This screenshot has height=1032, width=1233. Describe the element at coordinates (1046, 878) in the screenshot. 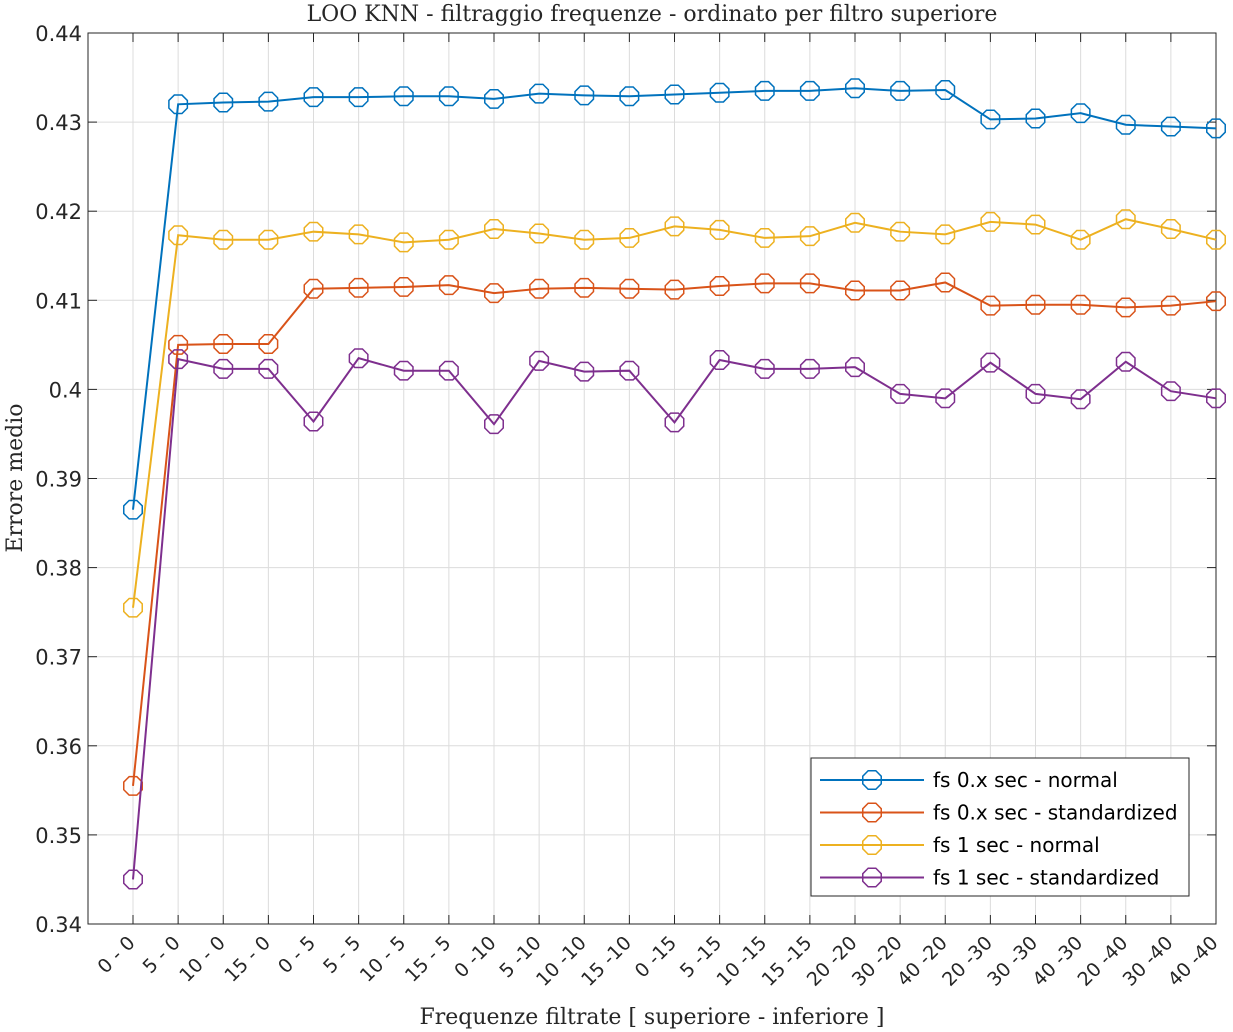

I see `legend-label: fs 1 sec - standardized` at that location.